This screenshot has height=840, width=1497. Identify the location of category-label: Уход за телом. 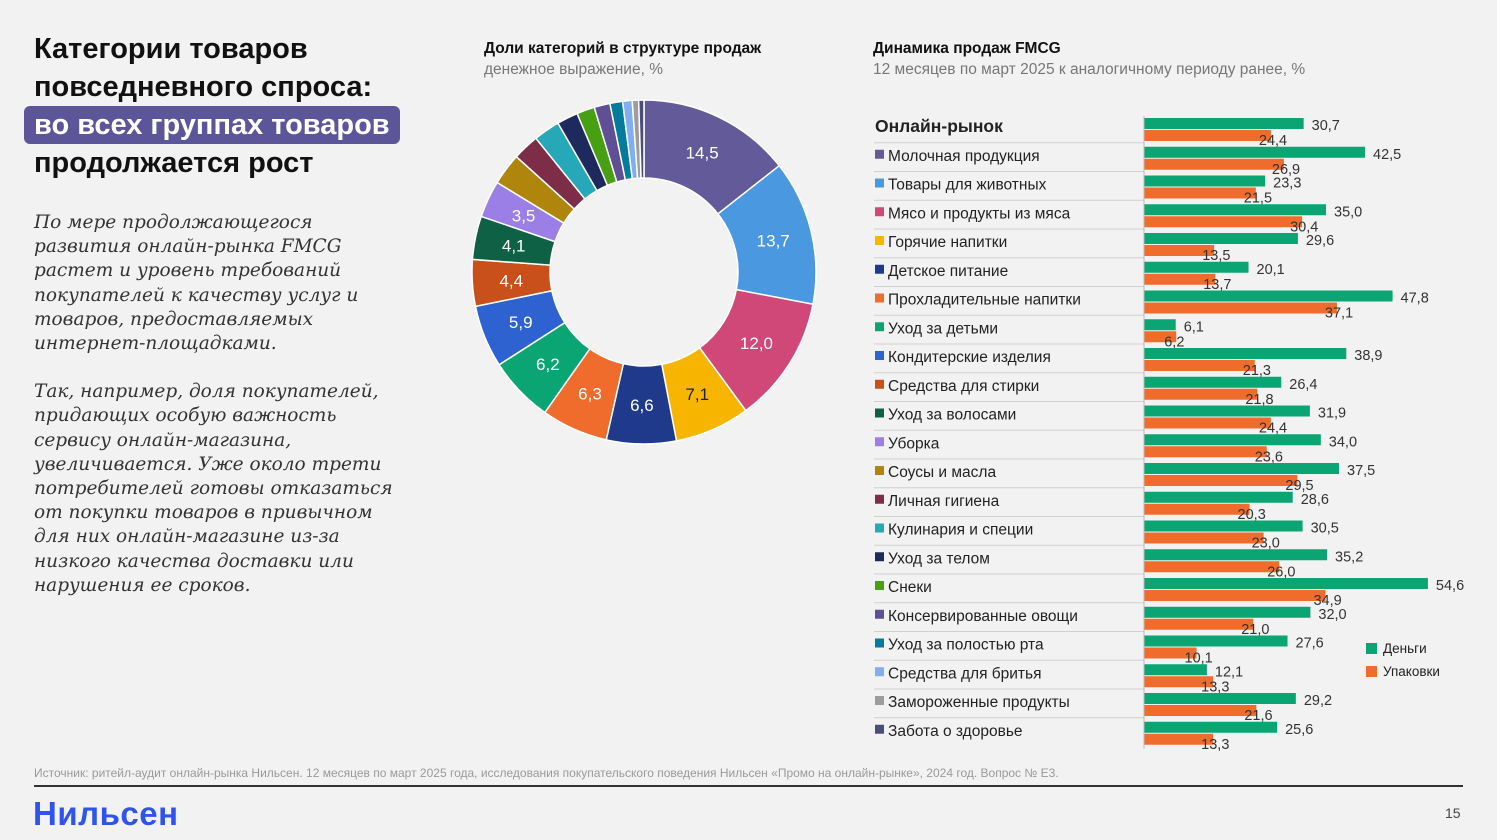
(939, 558).